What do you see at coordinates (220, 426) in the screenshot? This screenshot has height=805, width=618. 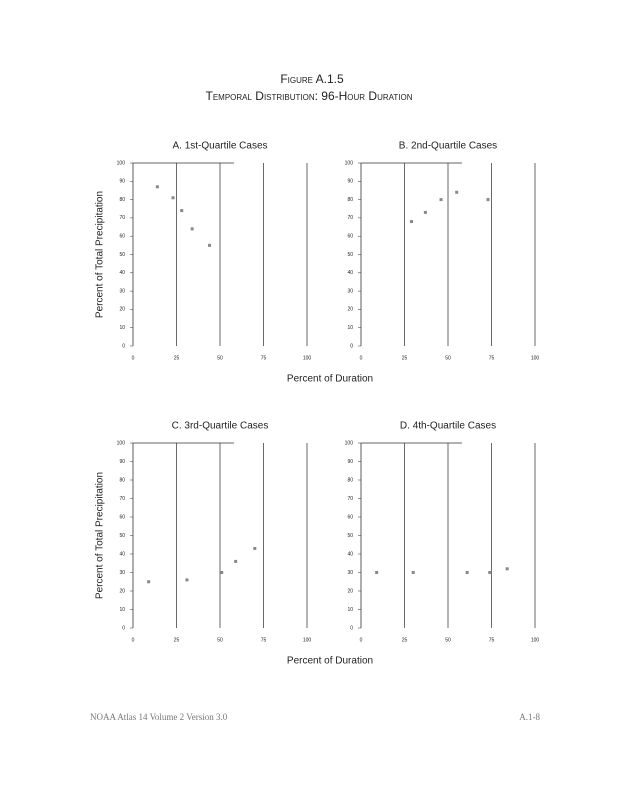 I see `chart-title: C. 3rd-Quartile Cases` at bounding box center [220, 426].